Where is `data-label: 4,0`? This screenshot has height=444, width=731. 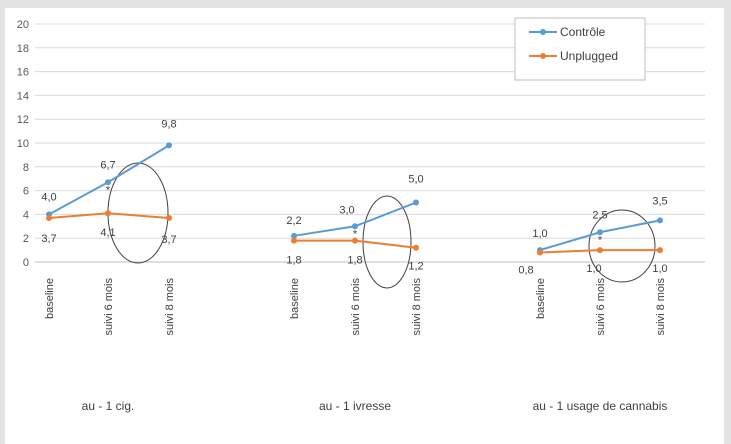 data-label: 4,0 is located at coordinates (48, 197).